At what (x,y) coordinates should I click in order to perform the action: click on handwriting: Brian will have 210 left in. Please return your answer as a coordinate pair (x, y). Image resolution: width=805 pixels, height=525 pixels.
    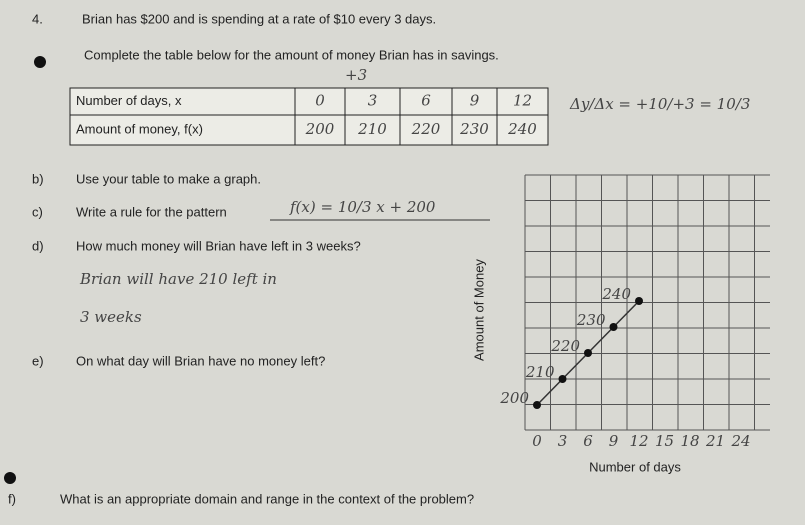
    Looking at the image, I should click on (178, 279).